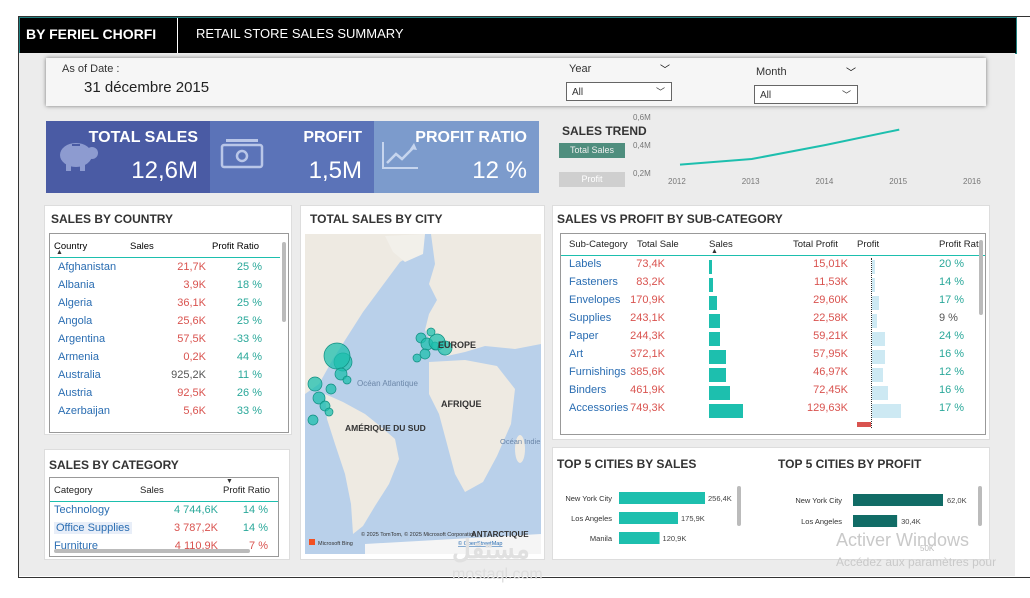 The width and height of the screenshot is (1030, 598). What do you see at coordinates (165, 378) in the screenshot?
I see `table-row: Australia 925,2K 11 %` at bounding box center [165, 378].